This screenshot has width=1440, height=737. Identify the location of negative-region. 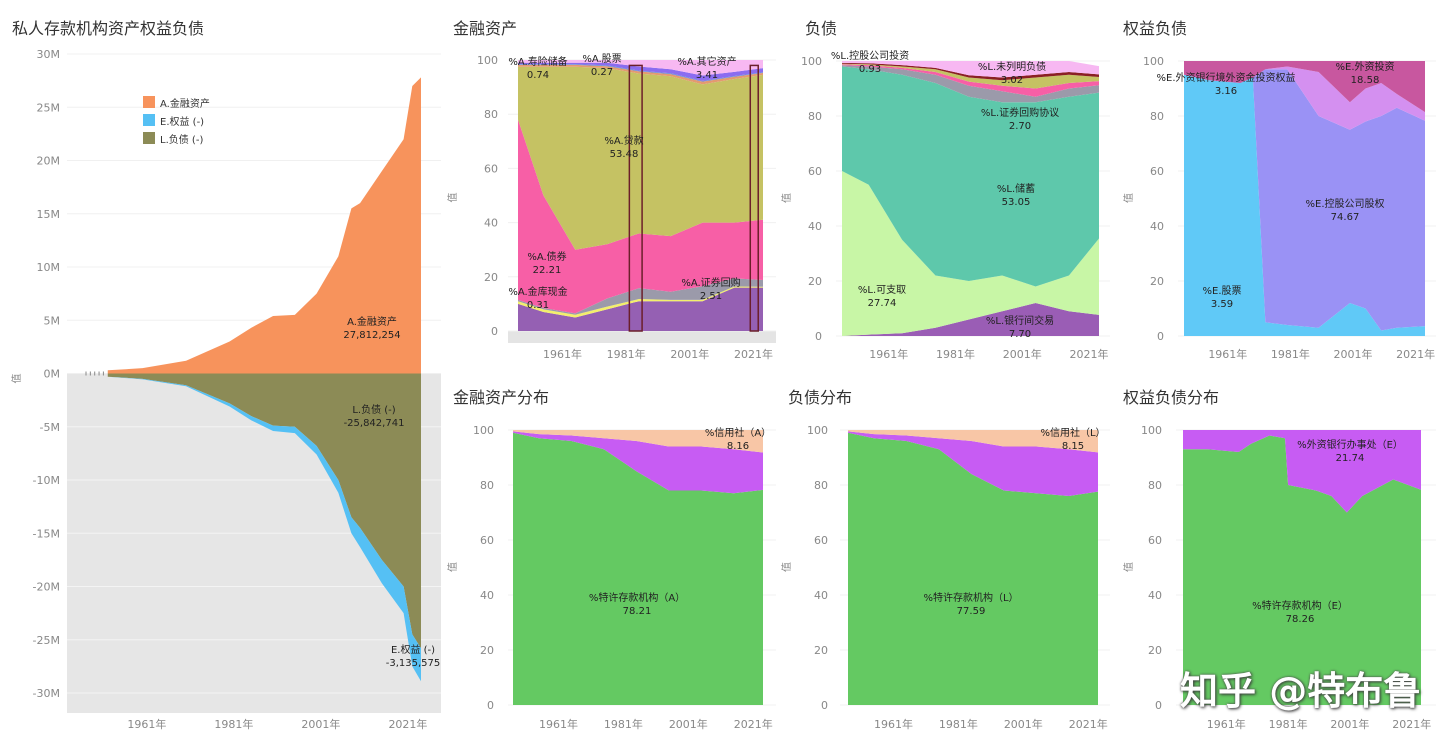
(642, 337).